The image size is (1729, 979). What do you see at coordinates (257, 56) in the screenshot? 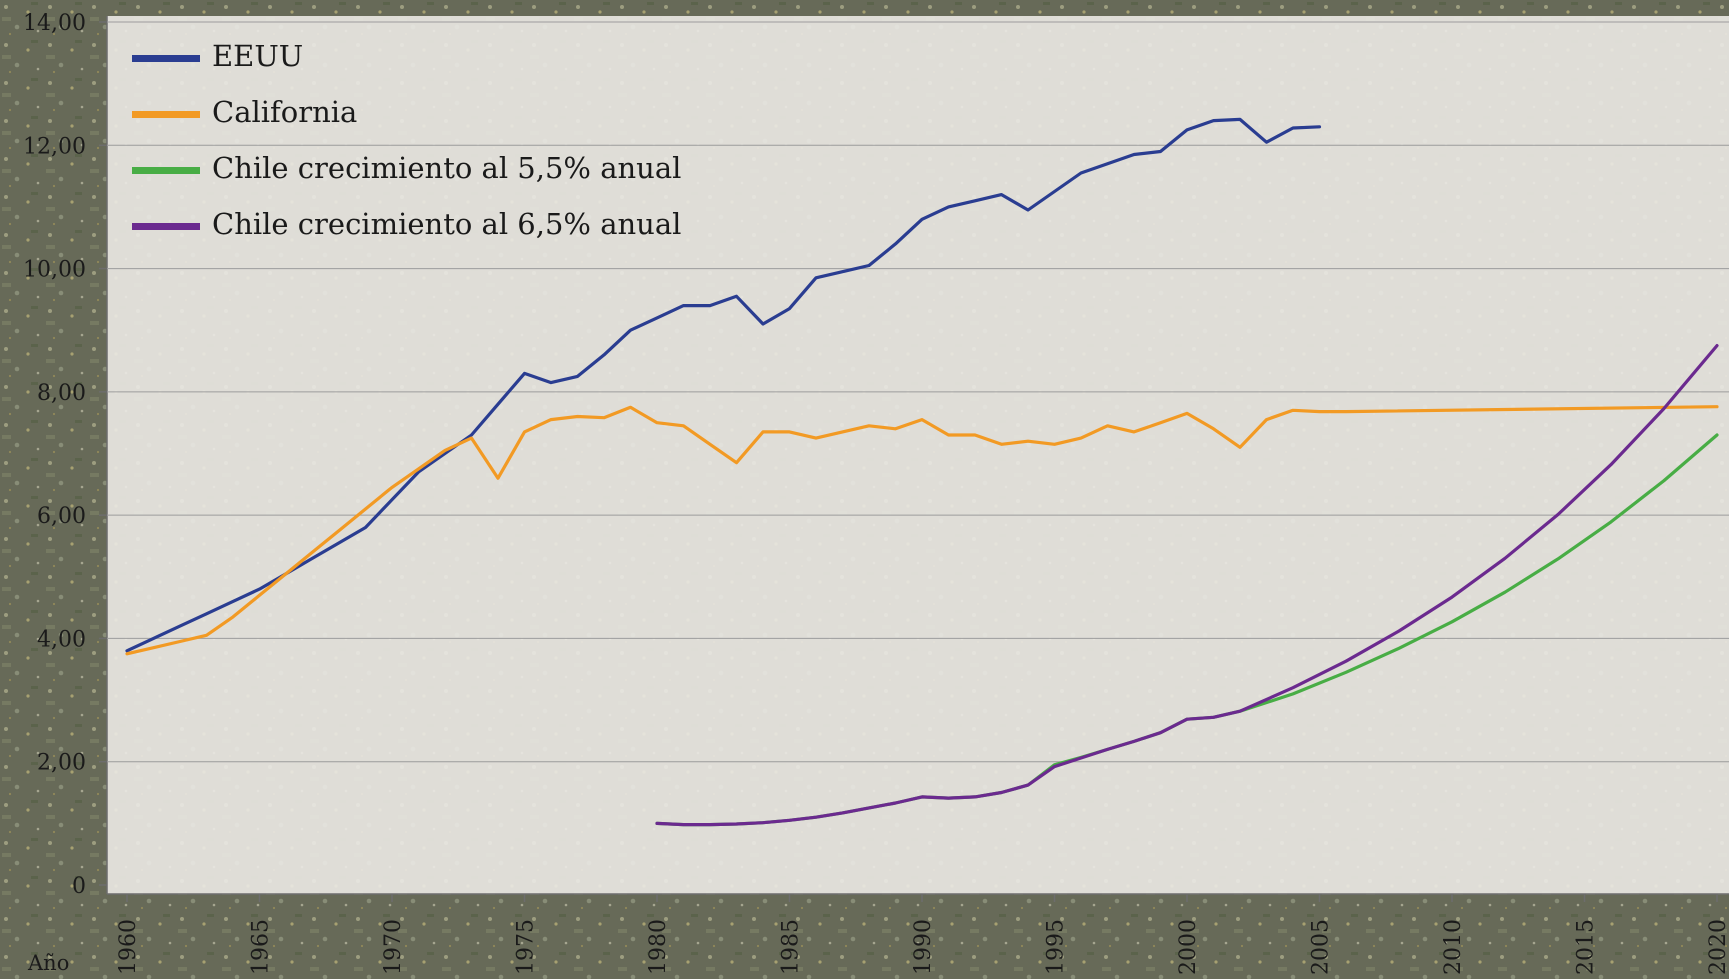
I see `legend-label: EEUU` at bounding box center [257, 56].